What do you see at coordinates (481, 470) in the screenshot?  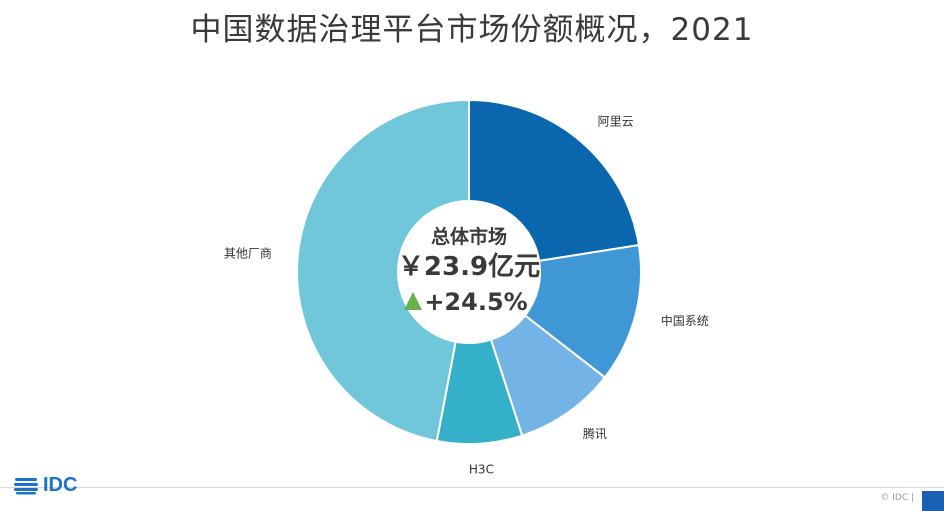 I see `slice-label-3: H3C` at bounding box center [481, 470].